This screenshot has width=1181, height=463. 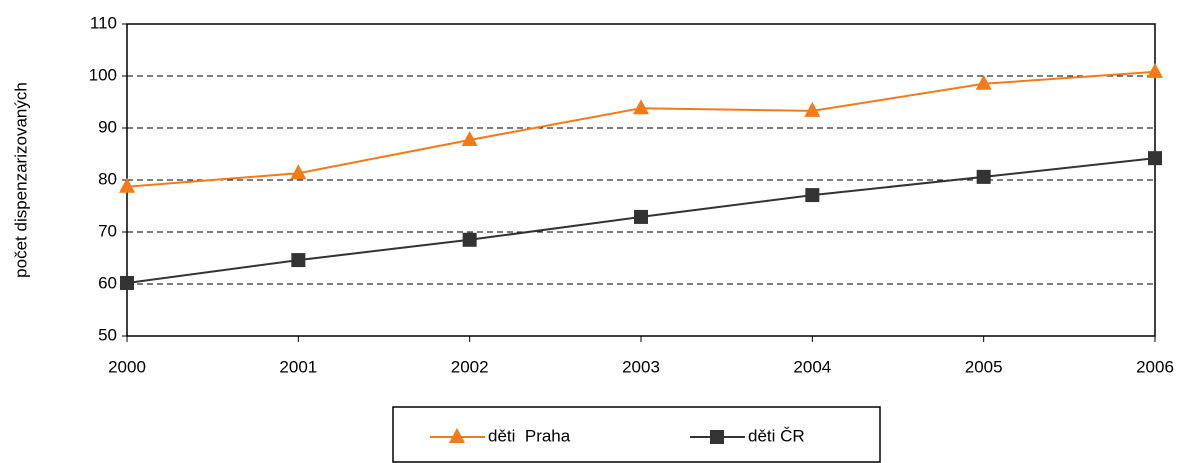 What do you see at coordinates (984, 366) in the screenshot?
I see `x-tick-label: 2005` at bounding box center [984, 366].